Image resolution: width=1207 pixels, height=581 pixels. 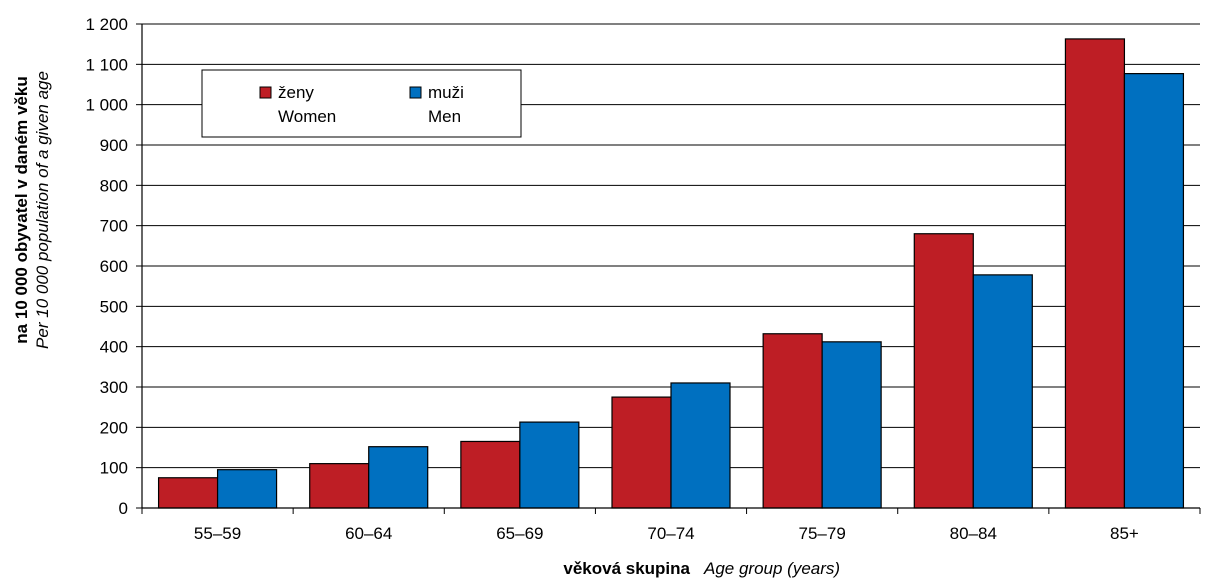 I want to click on y-tick-label: 600, so click(x=114, y=266).